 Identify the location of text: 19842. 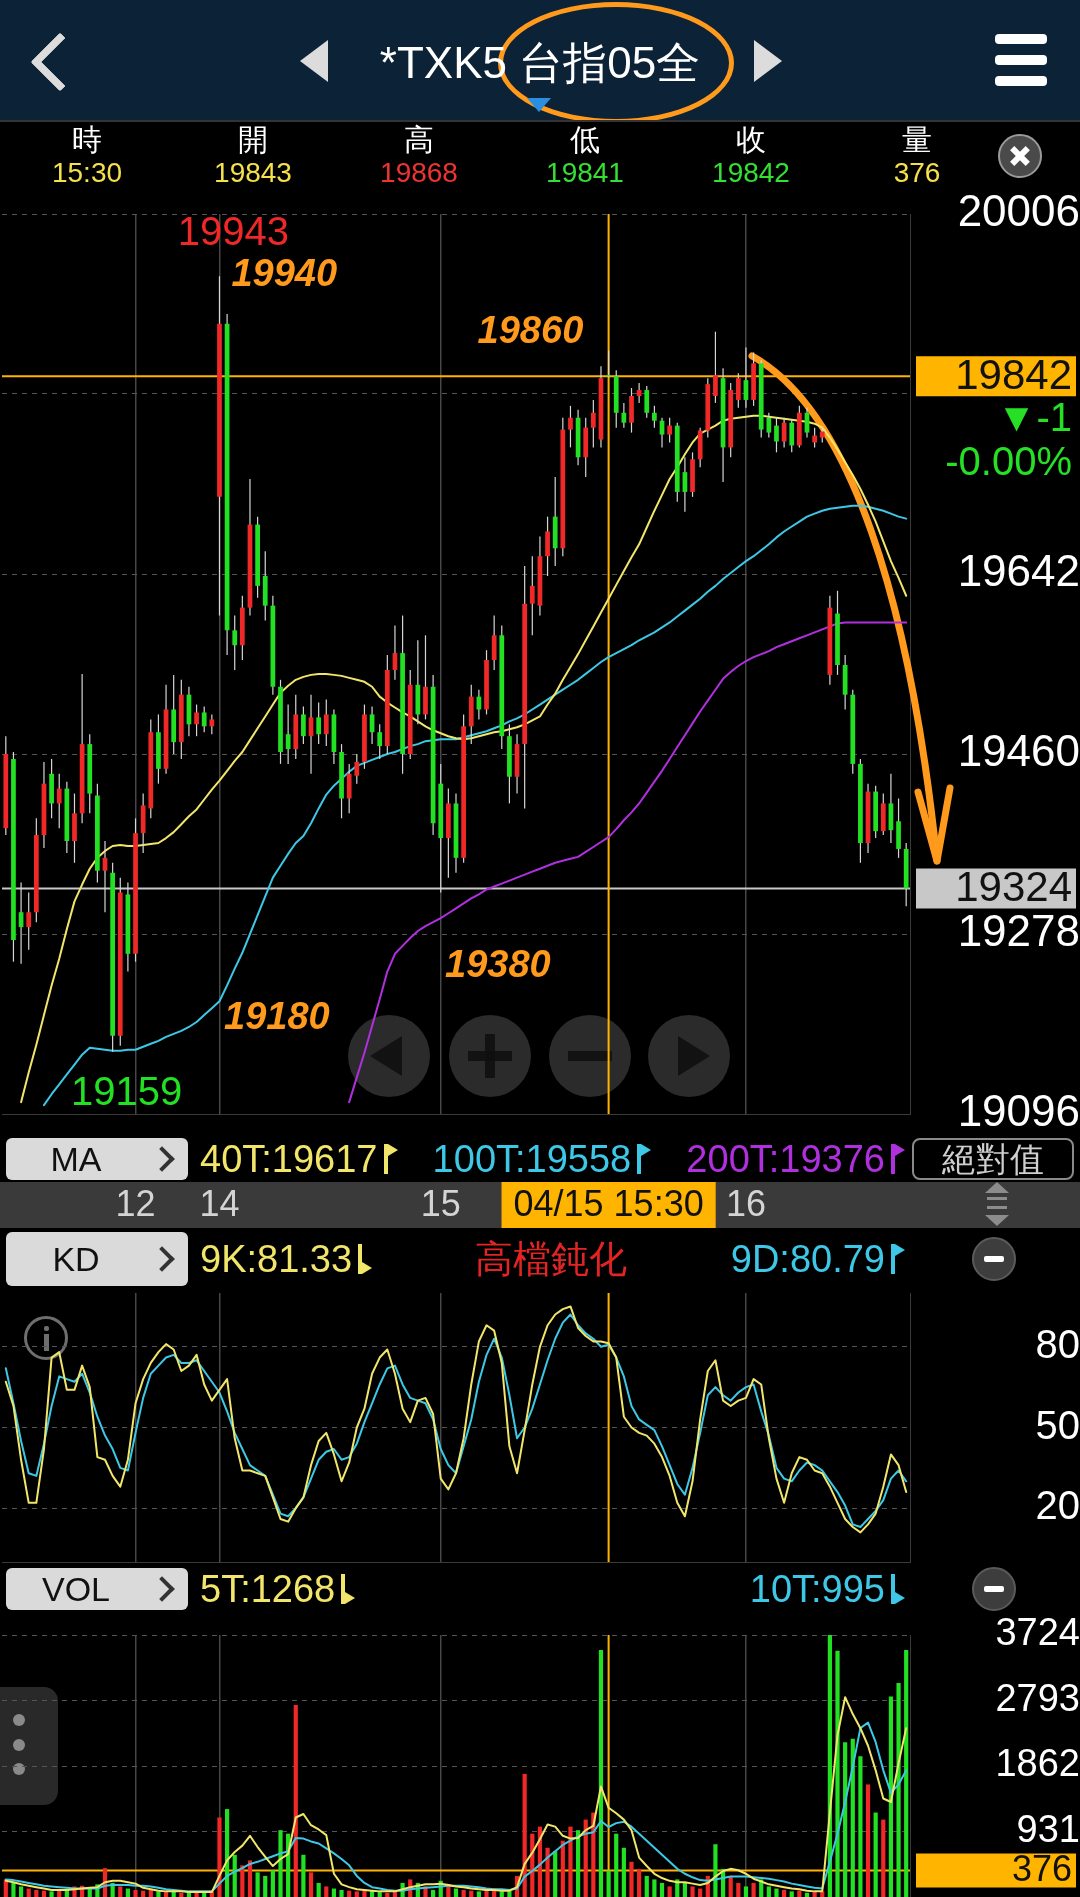
(751, 172).